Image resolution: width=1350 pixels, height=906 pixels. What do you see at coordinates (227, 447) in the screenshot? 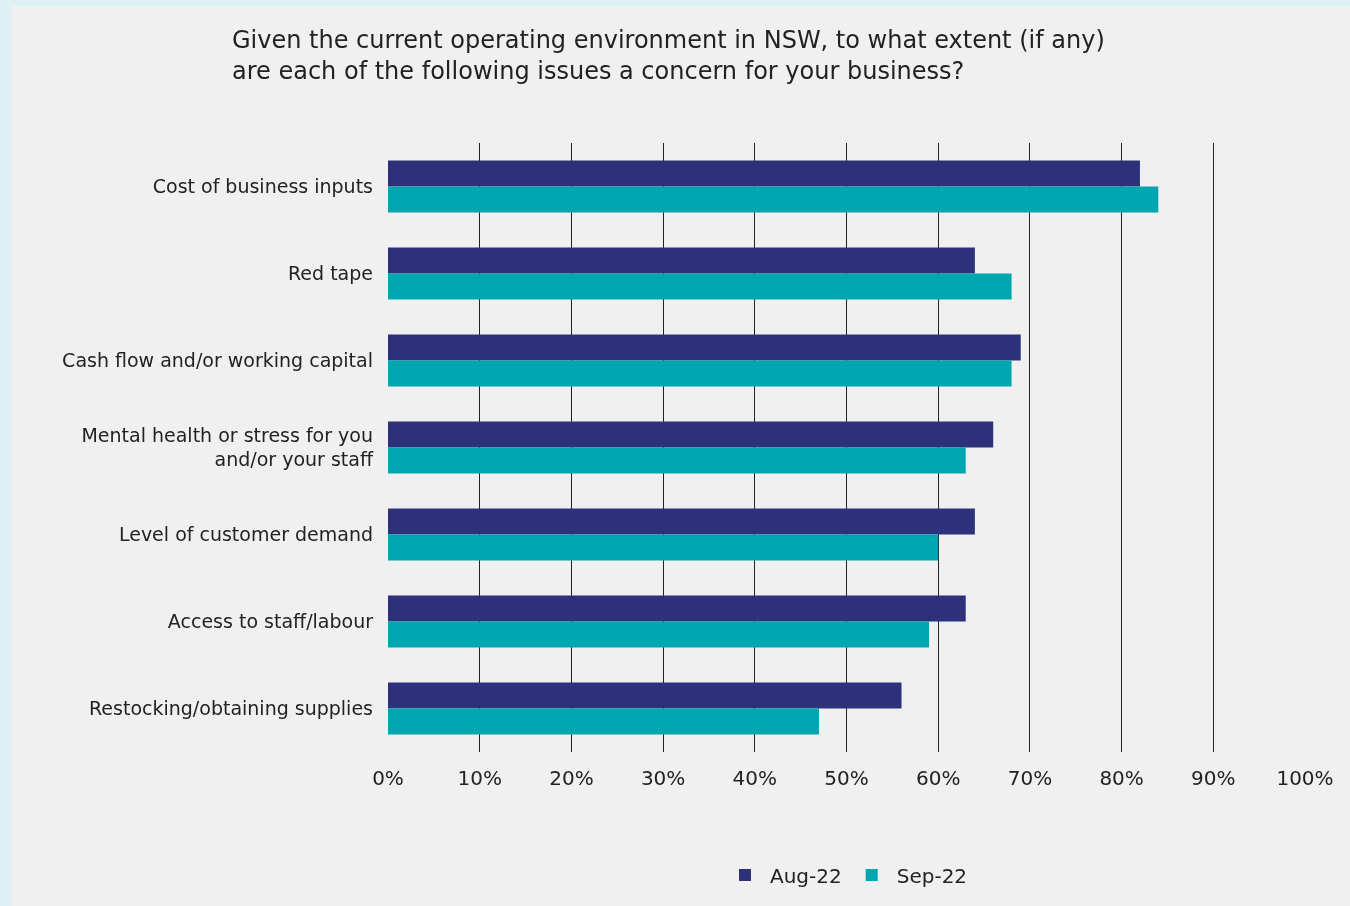
I see `y-tick-label: Mental health or stress for you and/or your staff` at bounding box center [227, 447].